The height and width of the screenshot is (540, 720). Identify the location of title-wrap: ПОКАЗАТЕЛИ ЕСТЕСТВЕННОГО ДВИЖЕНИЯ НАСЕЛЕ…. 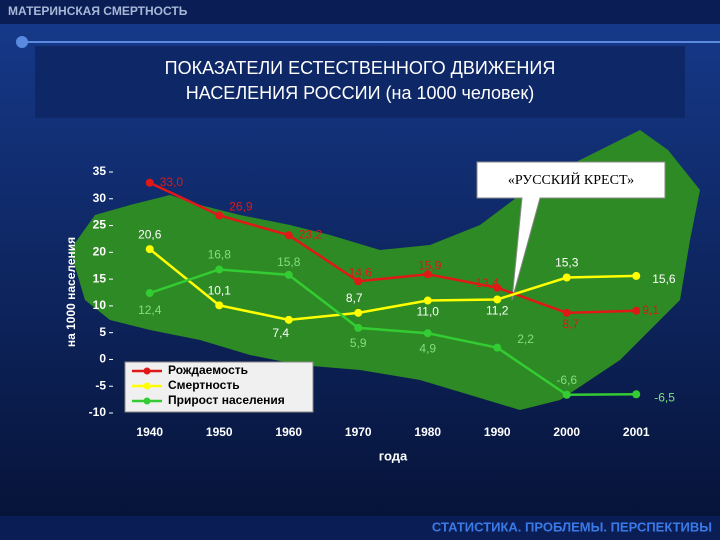
(360, 80).